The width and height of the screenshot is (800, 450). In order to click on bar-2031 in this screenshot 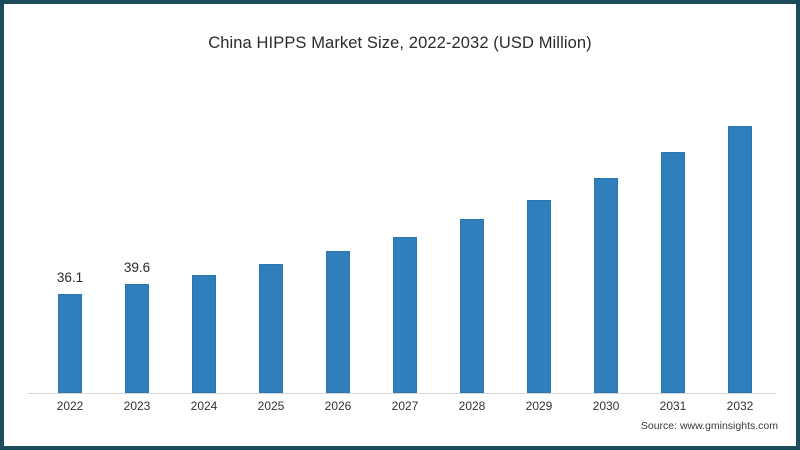, I will do `click(673, 272)`.